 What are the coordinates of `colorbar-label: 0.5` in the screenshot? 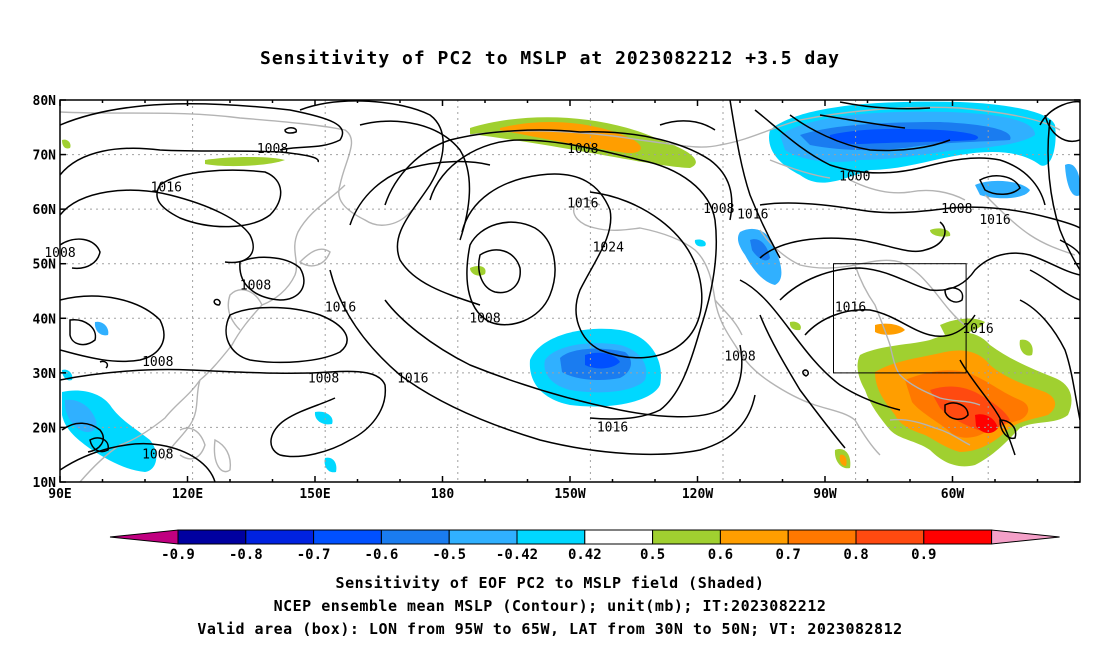 It's located at (652, 555).